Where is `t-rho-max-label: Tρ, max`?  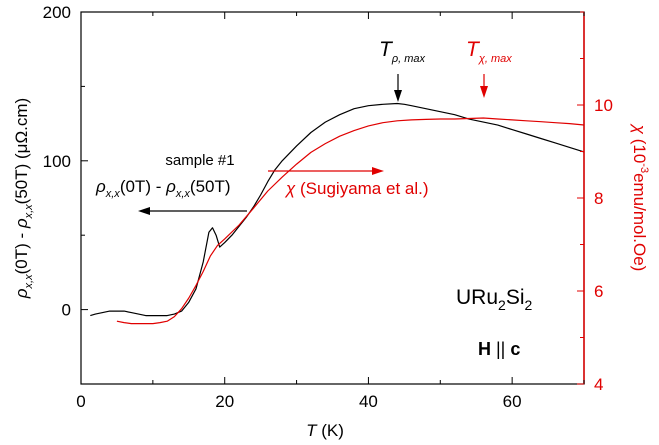
t-rho-max-label: Tρ, max is located at coordinates (402, 51).